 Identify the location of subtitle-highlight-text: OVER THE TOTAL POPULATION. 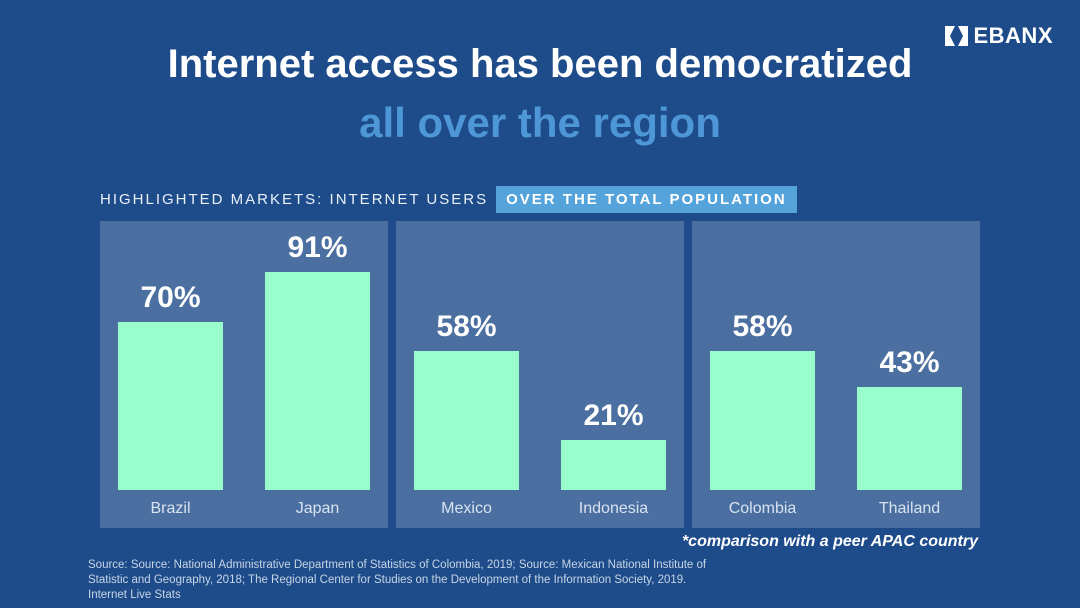
(646, 199).